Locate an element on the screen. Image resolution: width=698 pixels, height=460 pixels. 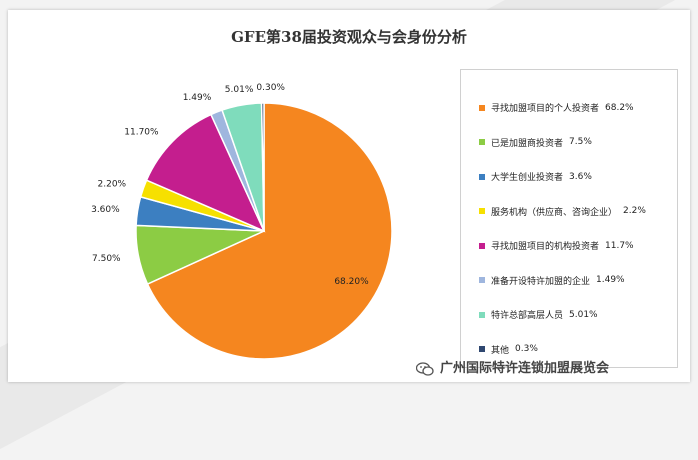
legend-label: 其他 is located at coordinates (500, 350).